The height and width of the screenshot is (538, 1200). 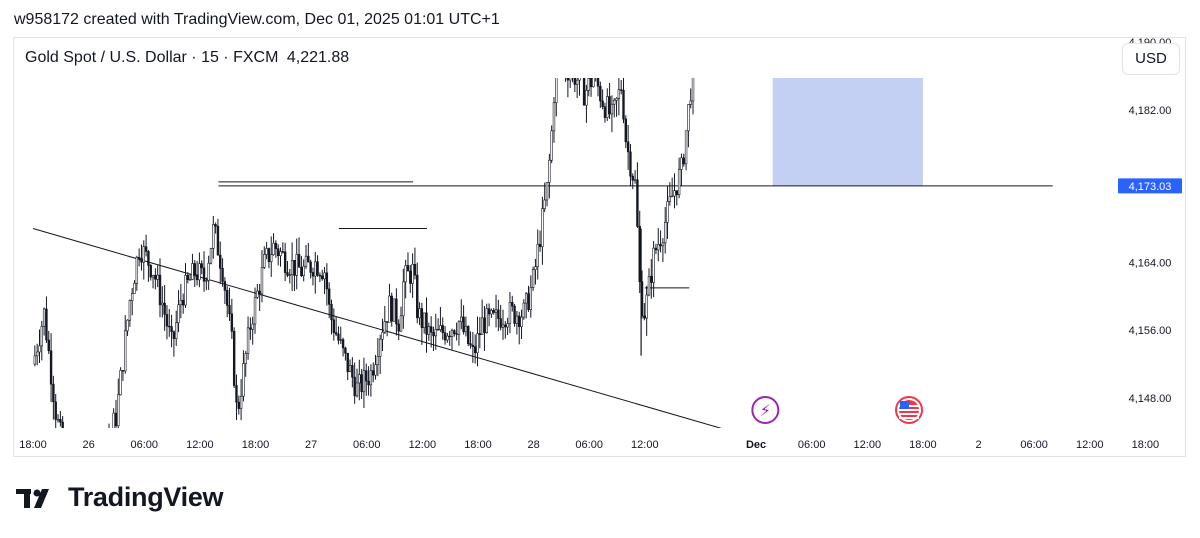 What do you see at coordinates (978, 445) in the screenshot?
I see `x-tick-label: 2` at bounding box center [978, 445].